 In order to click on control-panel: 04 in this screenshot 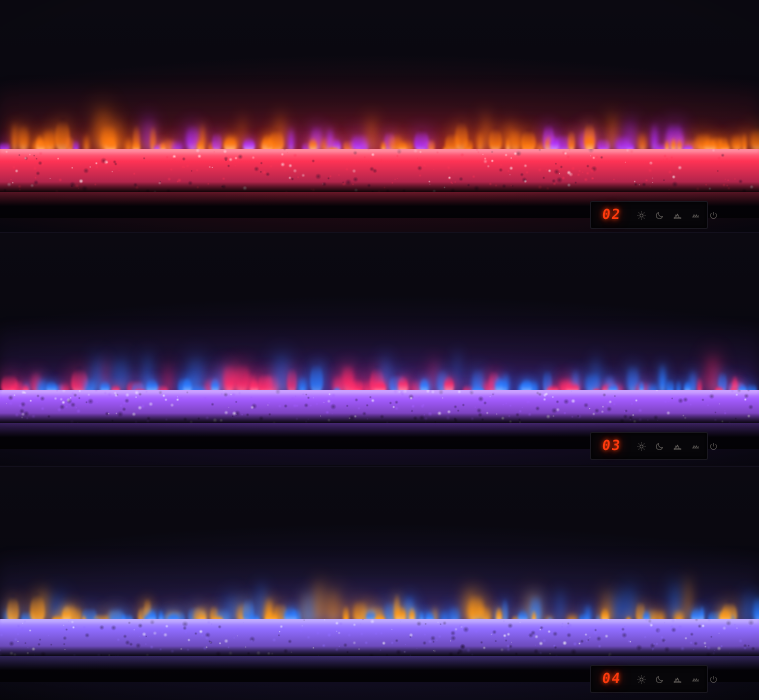, I will do `click(653, 679)`.